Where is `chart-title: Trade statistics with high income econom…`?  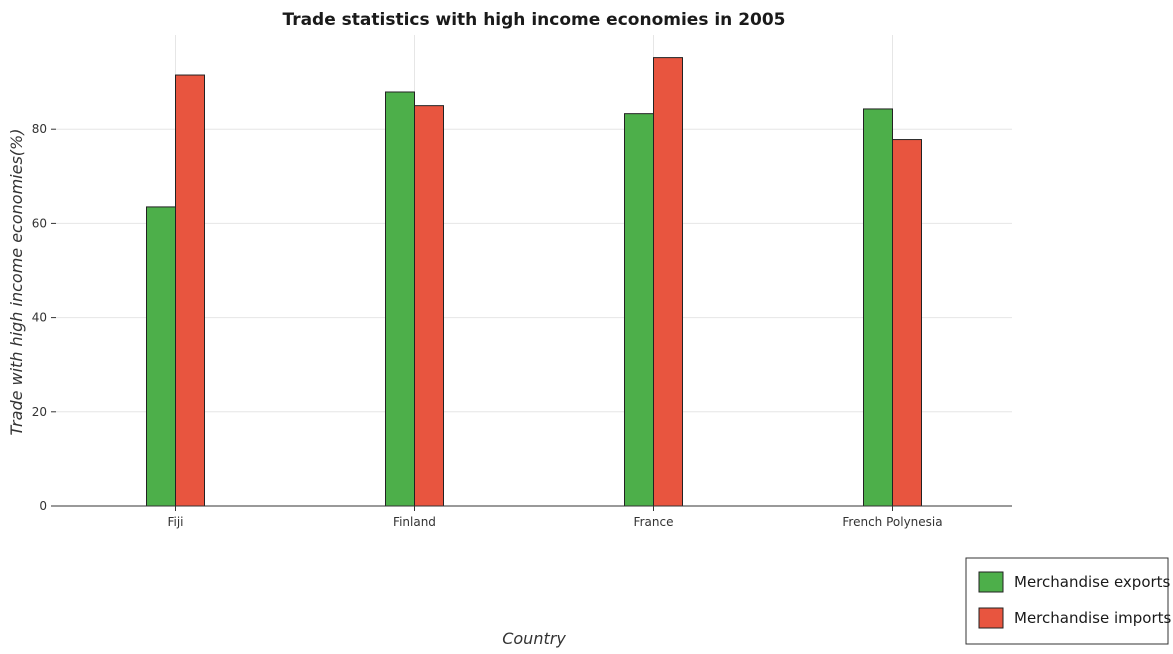
chart-title: Trade statistics with high income econom… is located at coordinates (533, 20).